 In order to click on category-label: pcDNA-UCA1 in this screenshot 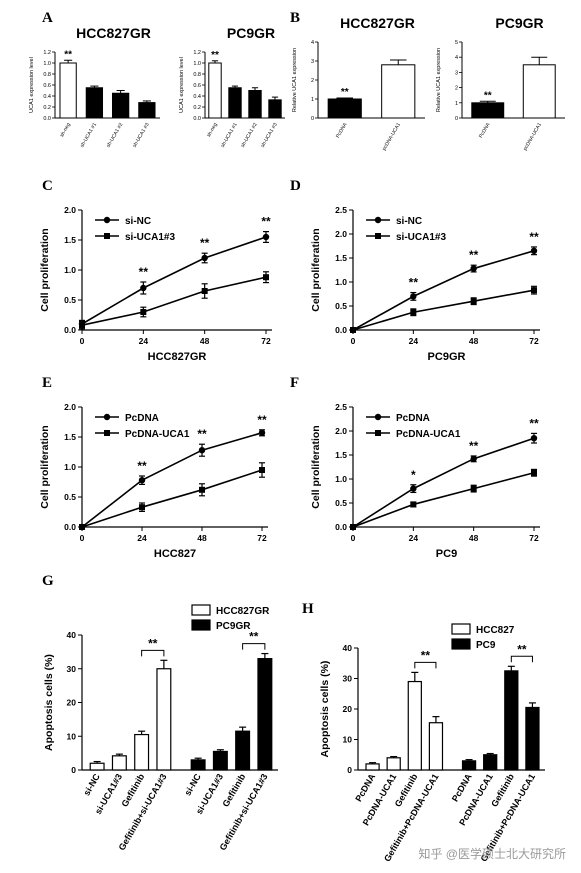, I will do `click(391, 137)`.